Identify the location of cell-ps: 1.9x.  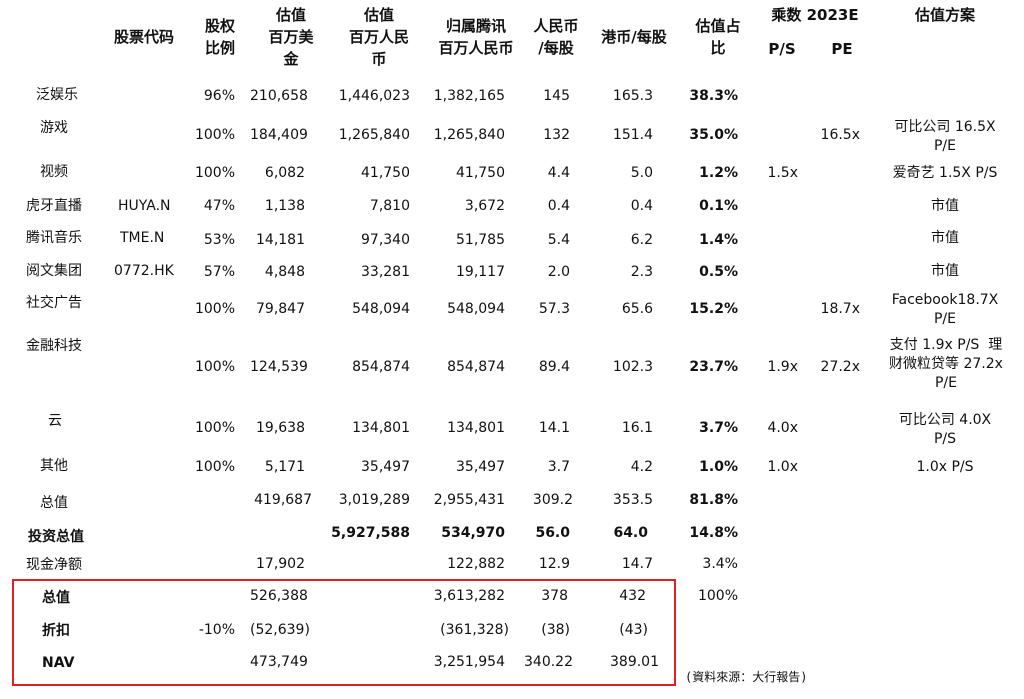
(782, 367).